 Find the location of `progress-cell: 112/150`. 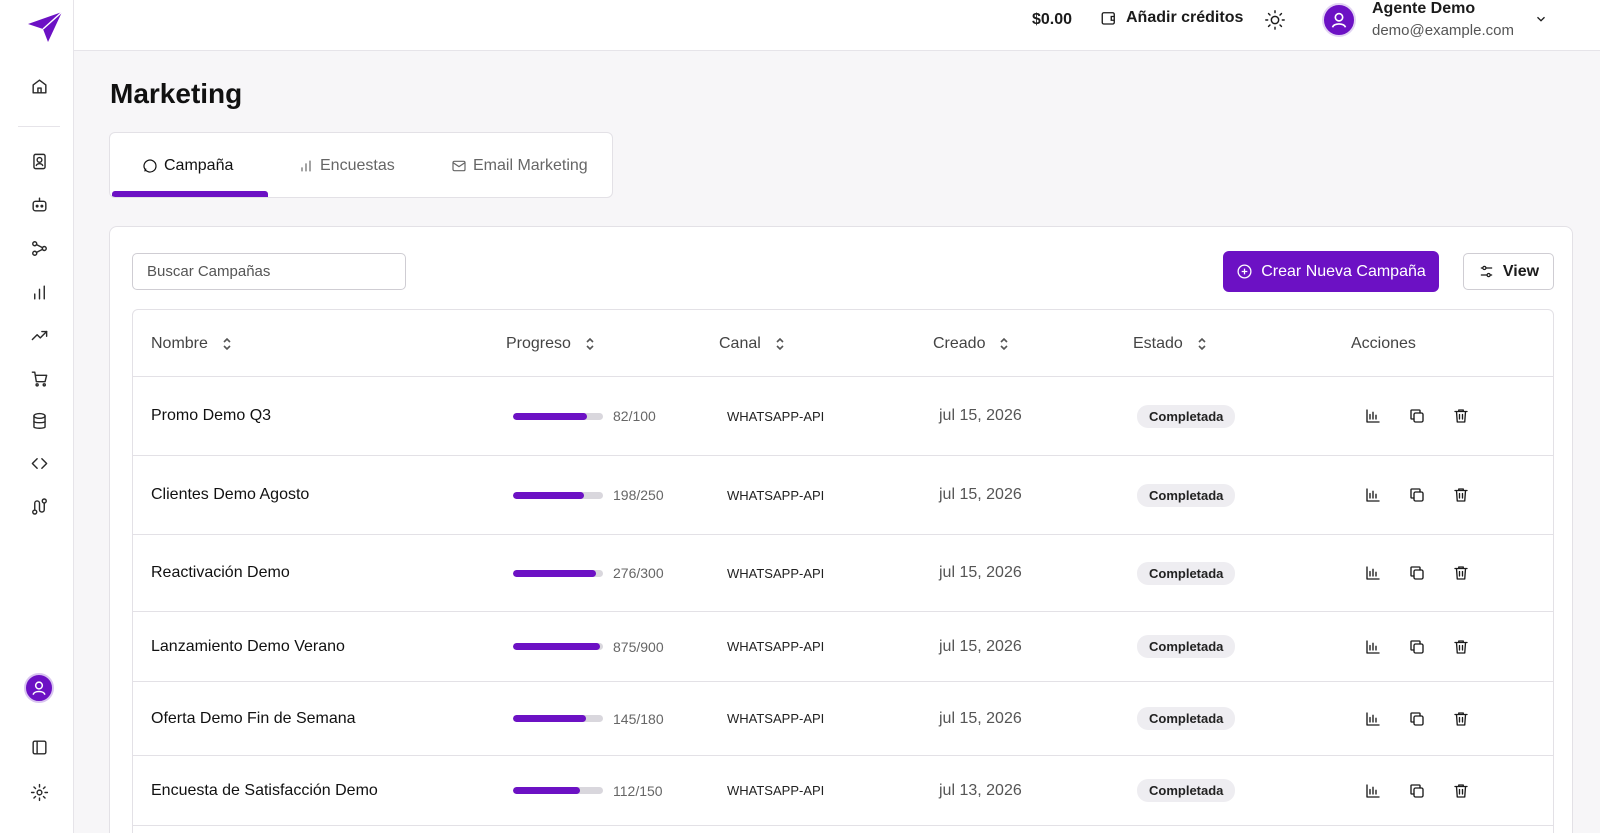

progress-cell: 112/150 is located at coordinates (588, 790).